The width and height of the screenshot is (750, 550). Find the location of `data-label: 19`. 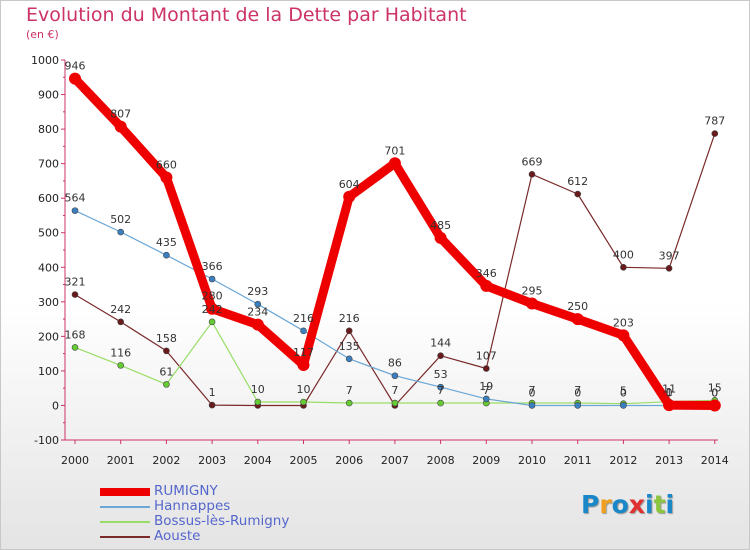

data-label: 19 is located at coordinates (486, 386).